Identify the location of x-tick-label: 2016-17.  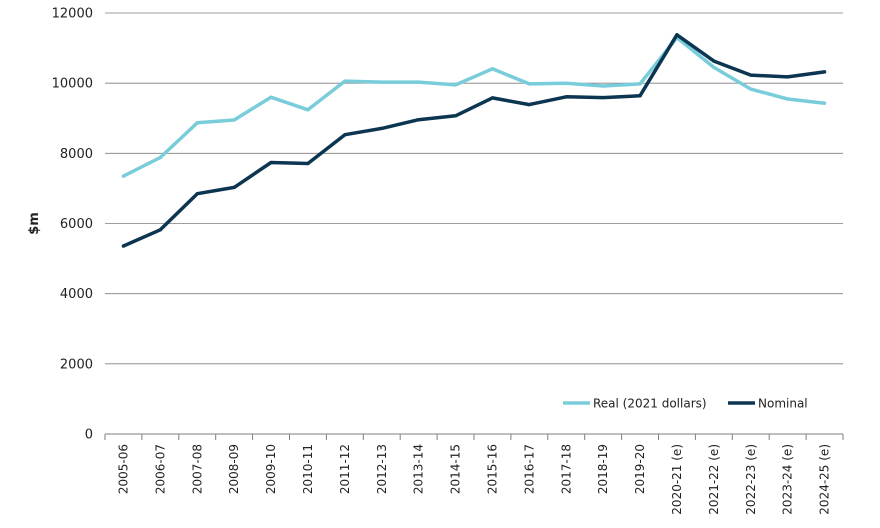
(529, 469).